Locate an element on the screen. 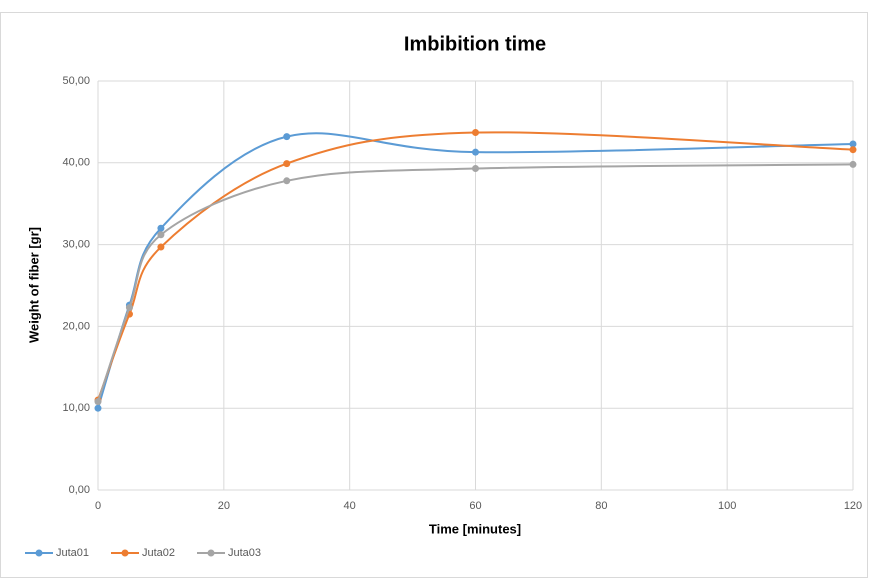 Image resolution: width=869 pixels, height=579 pixels. x-tick-label: 0 is located at coordinates (98, 506).